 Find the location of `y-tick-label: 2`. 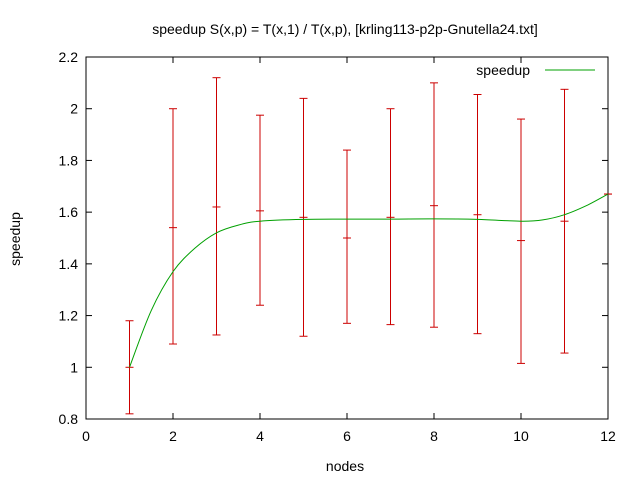

y-tick-label: 2 is located at coordinates (74, 109).